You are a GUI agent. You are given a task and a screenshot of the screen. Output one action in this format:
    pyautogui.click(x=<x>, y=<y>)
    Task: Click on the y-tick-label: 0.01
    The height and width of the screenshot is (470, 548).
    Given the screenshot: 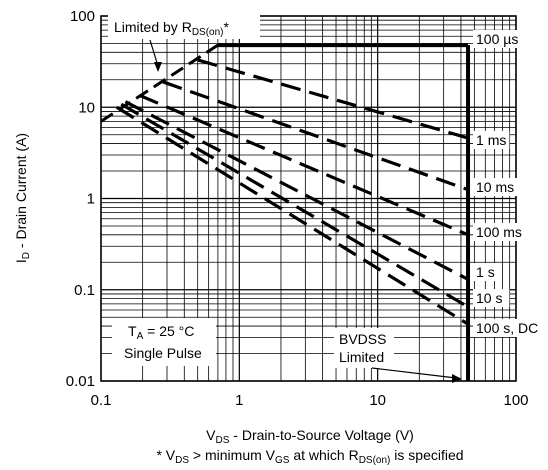 What is the action you would take?
    pyautogui.click(x=80, y=381)
    